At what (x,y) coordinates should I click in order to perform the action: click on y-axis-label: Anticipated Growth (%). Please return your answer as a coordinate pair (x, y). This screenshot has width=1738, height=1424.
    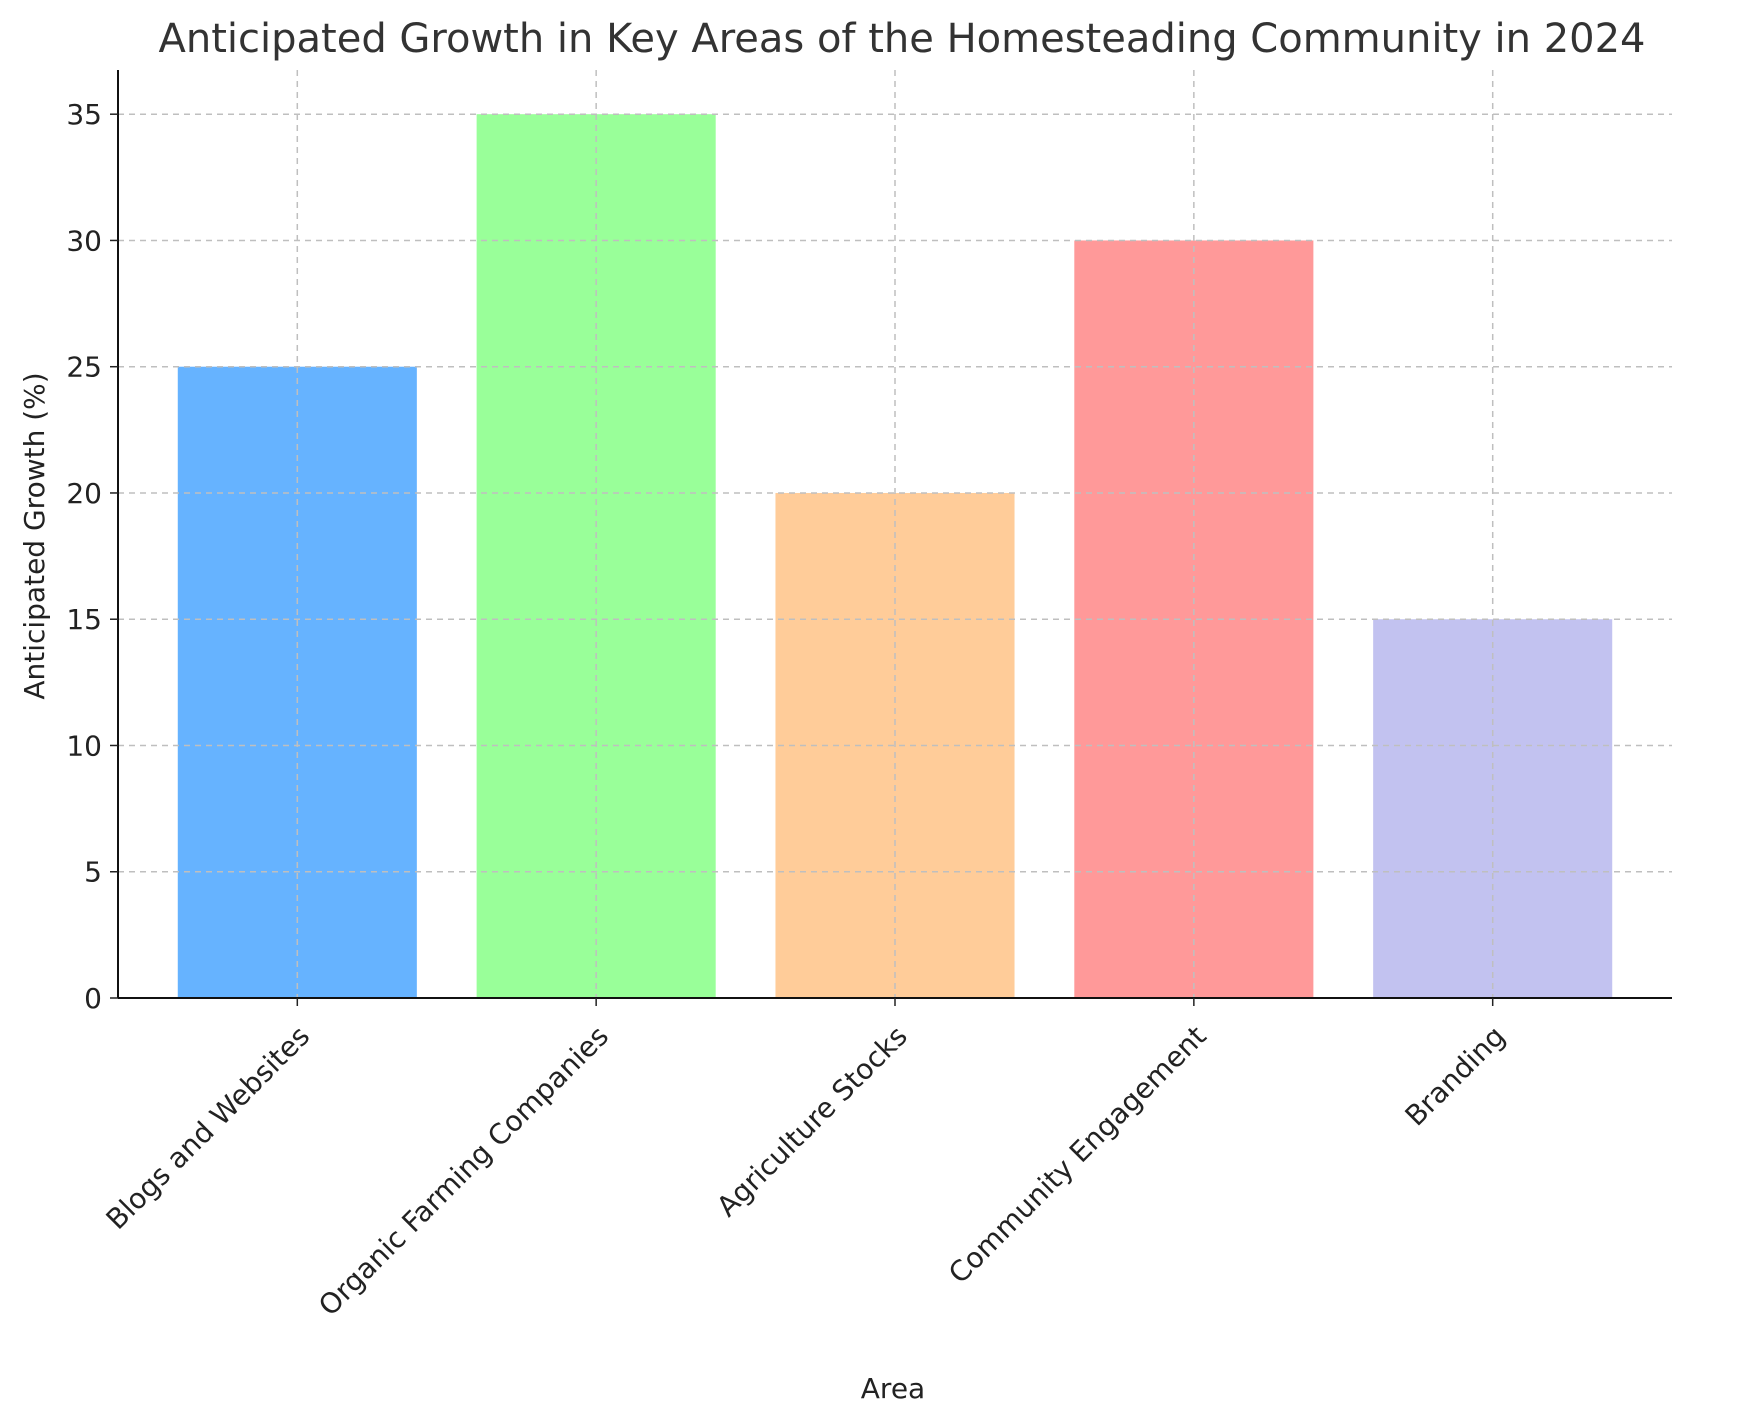
    Looking at the image, I should click on (34, 535).